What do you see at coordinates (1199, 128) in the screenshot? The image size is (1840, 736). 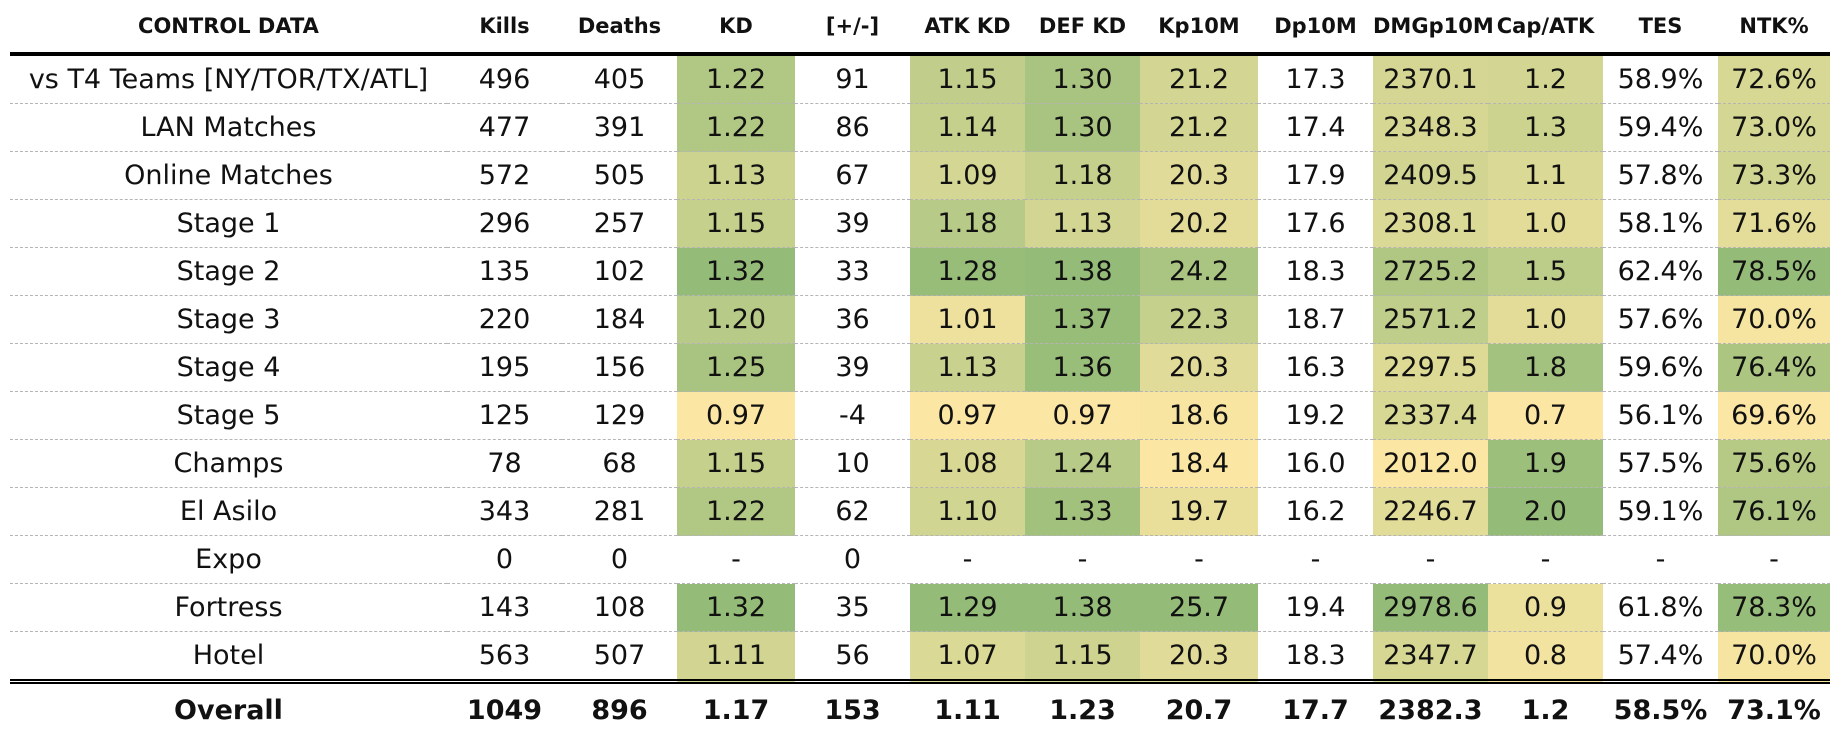 I see `table-cell: 21.2` at bounding box center [1199, 128].